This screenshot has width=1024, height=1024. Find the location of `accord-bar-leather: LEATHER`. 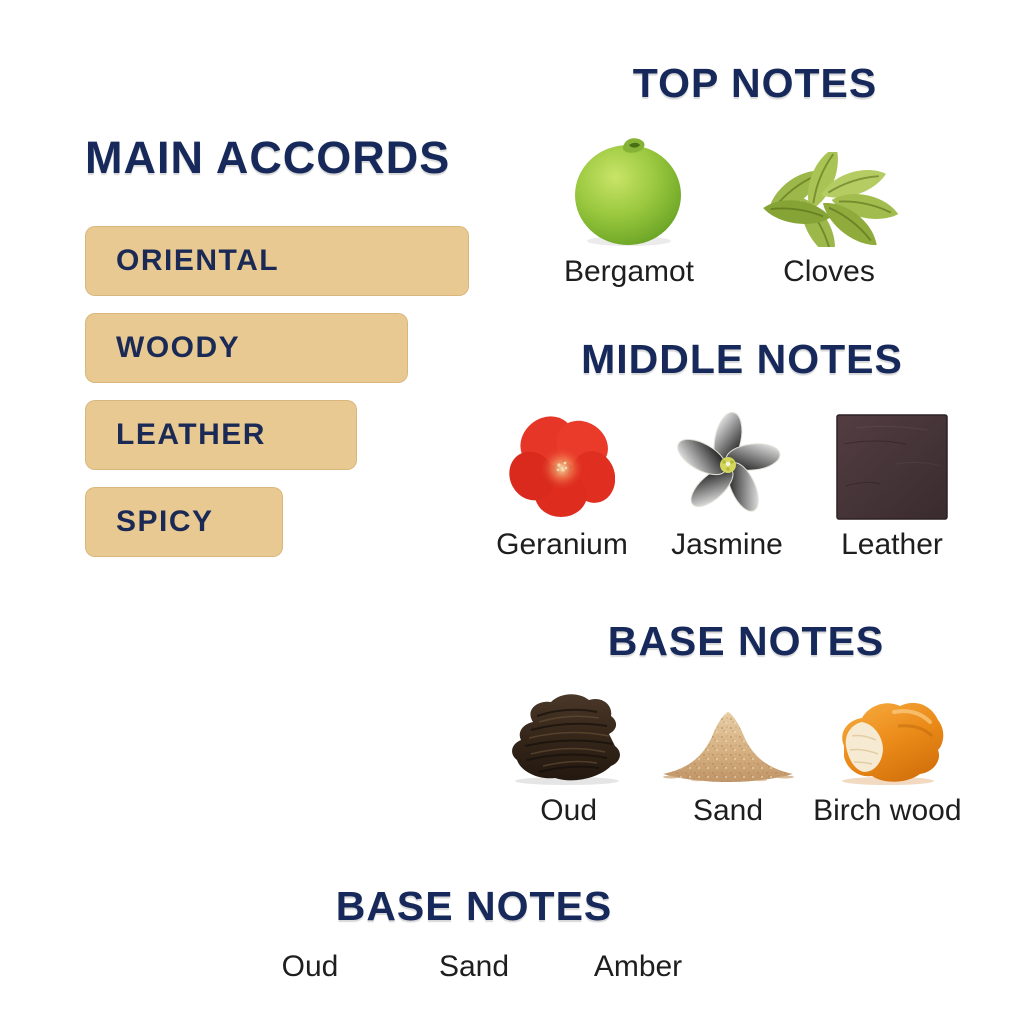

accord-bar-leather: LEATHER is located at coordinates (221, 435).